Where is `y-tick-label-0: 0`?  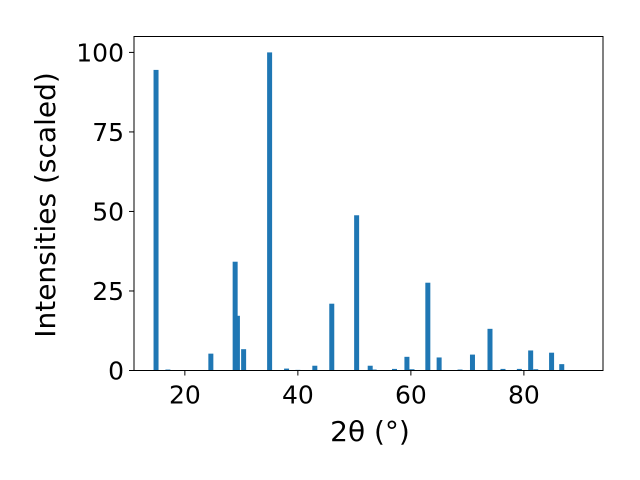
y-tick-label-0: 0 is located at coordinates (116, 371).